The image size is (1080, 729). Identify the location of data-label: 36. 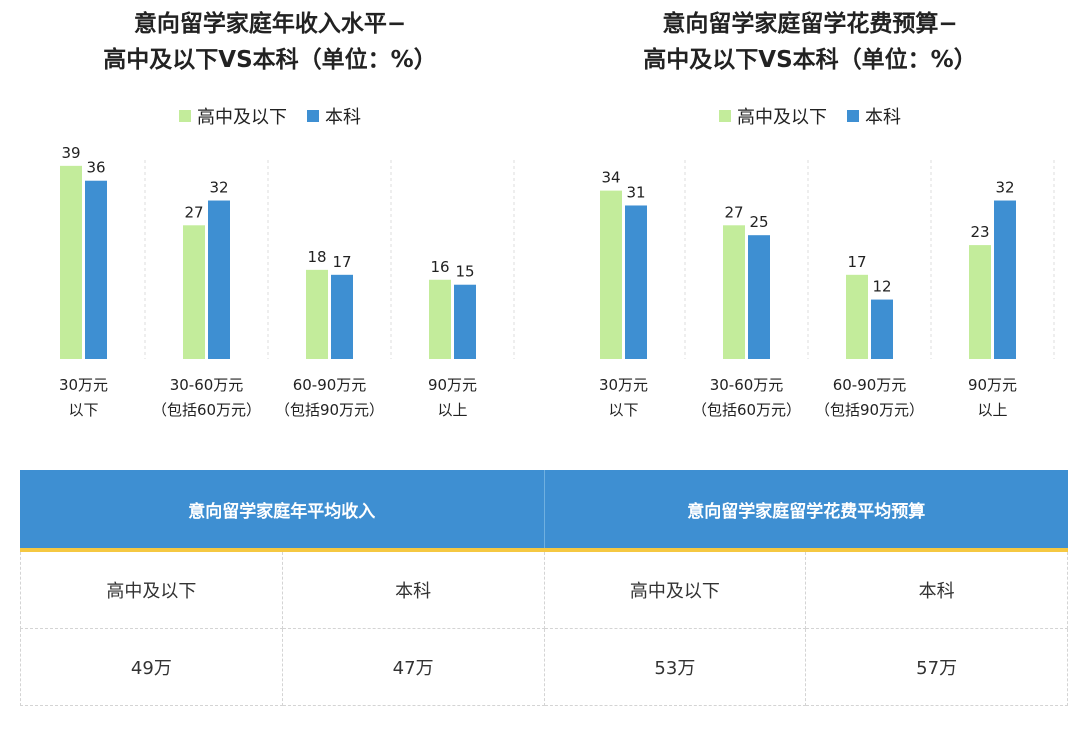
(95, 168).